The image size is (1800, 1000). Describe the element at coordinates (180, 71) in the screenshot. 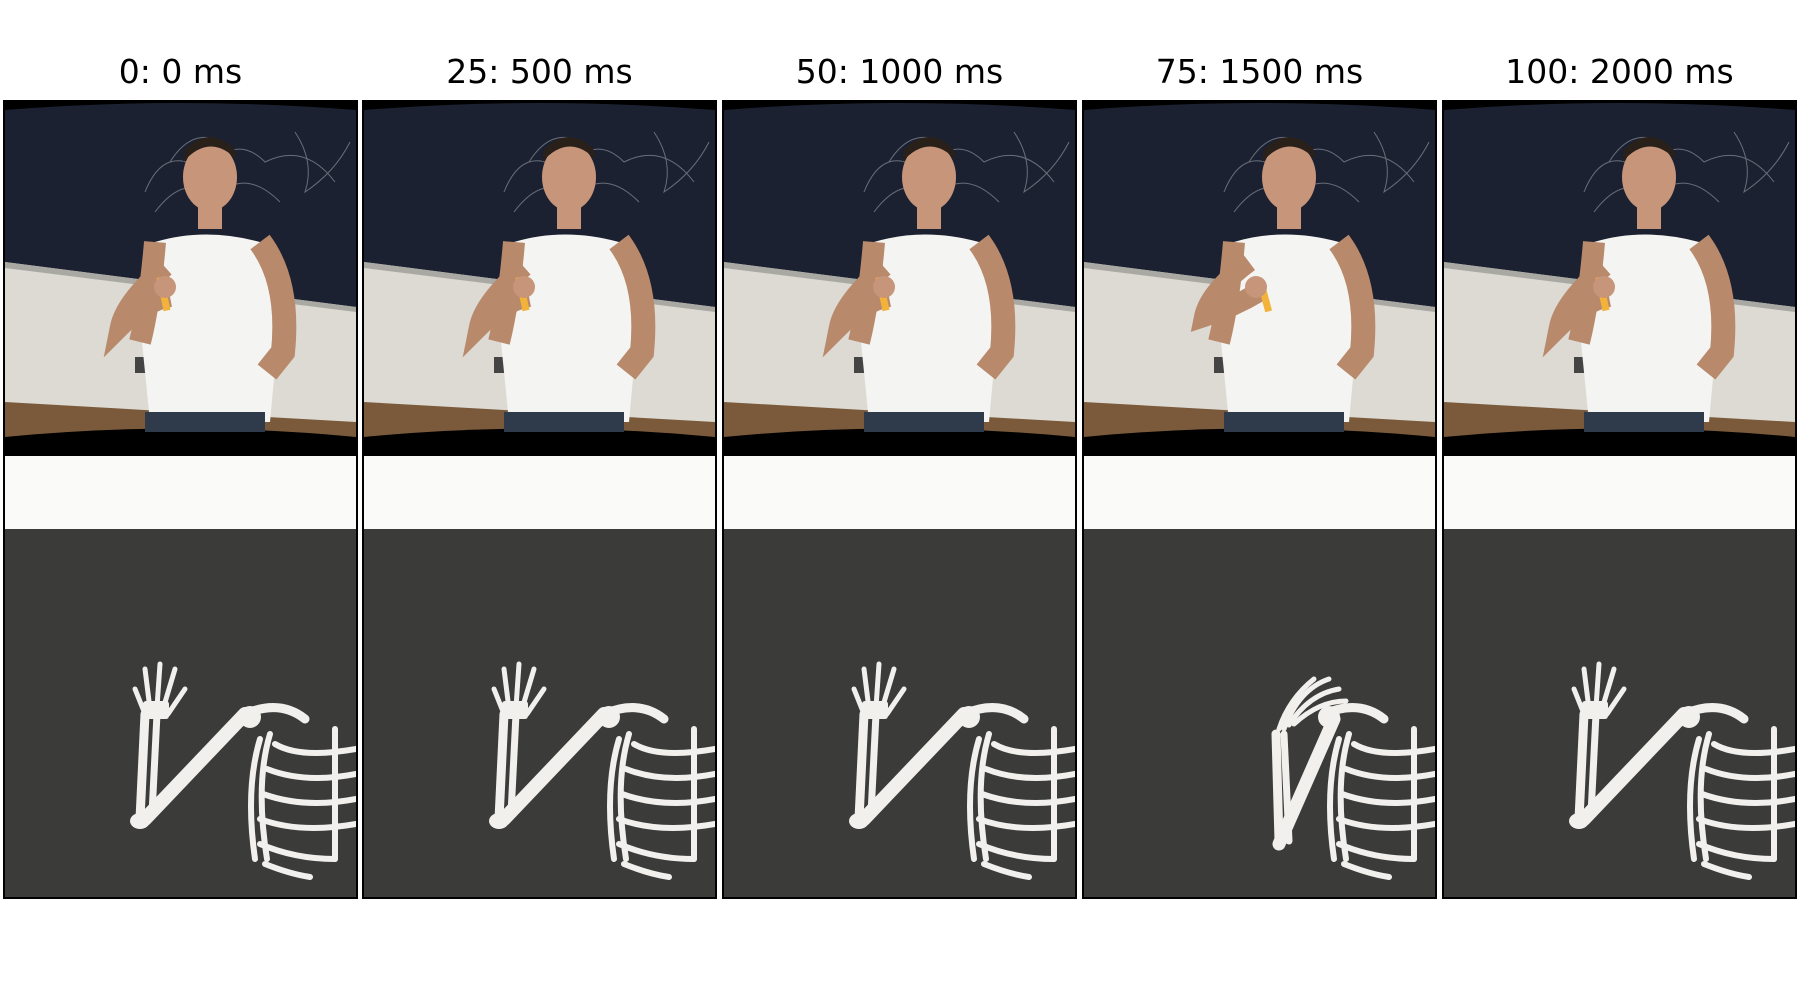

I see `frame-title: 0: 0 ms` at that location.